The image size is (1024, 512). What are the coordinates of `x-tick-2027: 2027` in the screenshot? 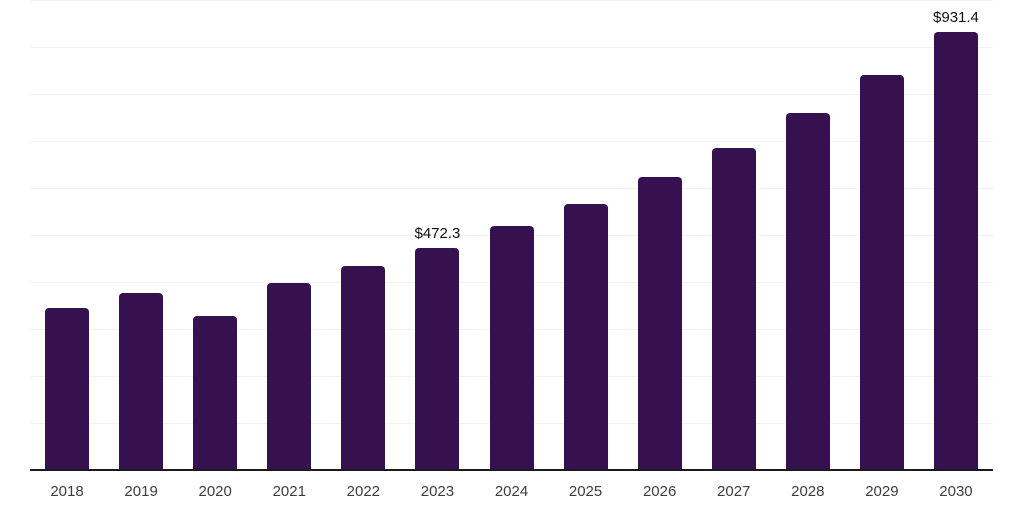 It's located at (734, 491).